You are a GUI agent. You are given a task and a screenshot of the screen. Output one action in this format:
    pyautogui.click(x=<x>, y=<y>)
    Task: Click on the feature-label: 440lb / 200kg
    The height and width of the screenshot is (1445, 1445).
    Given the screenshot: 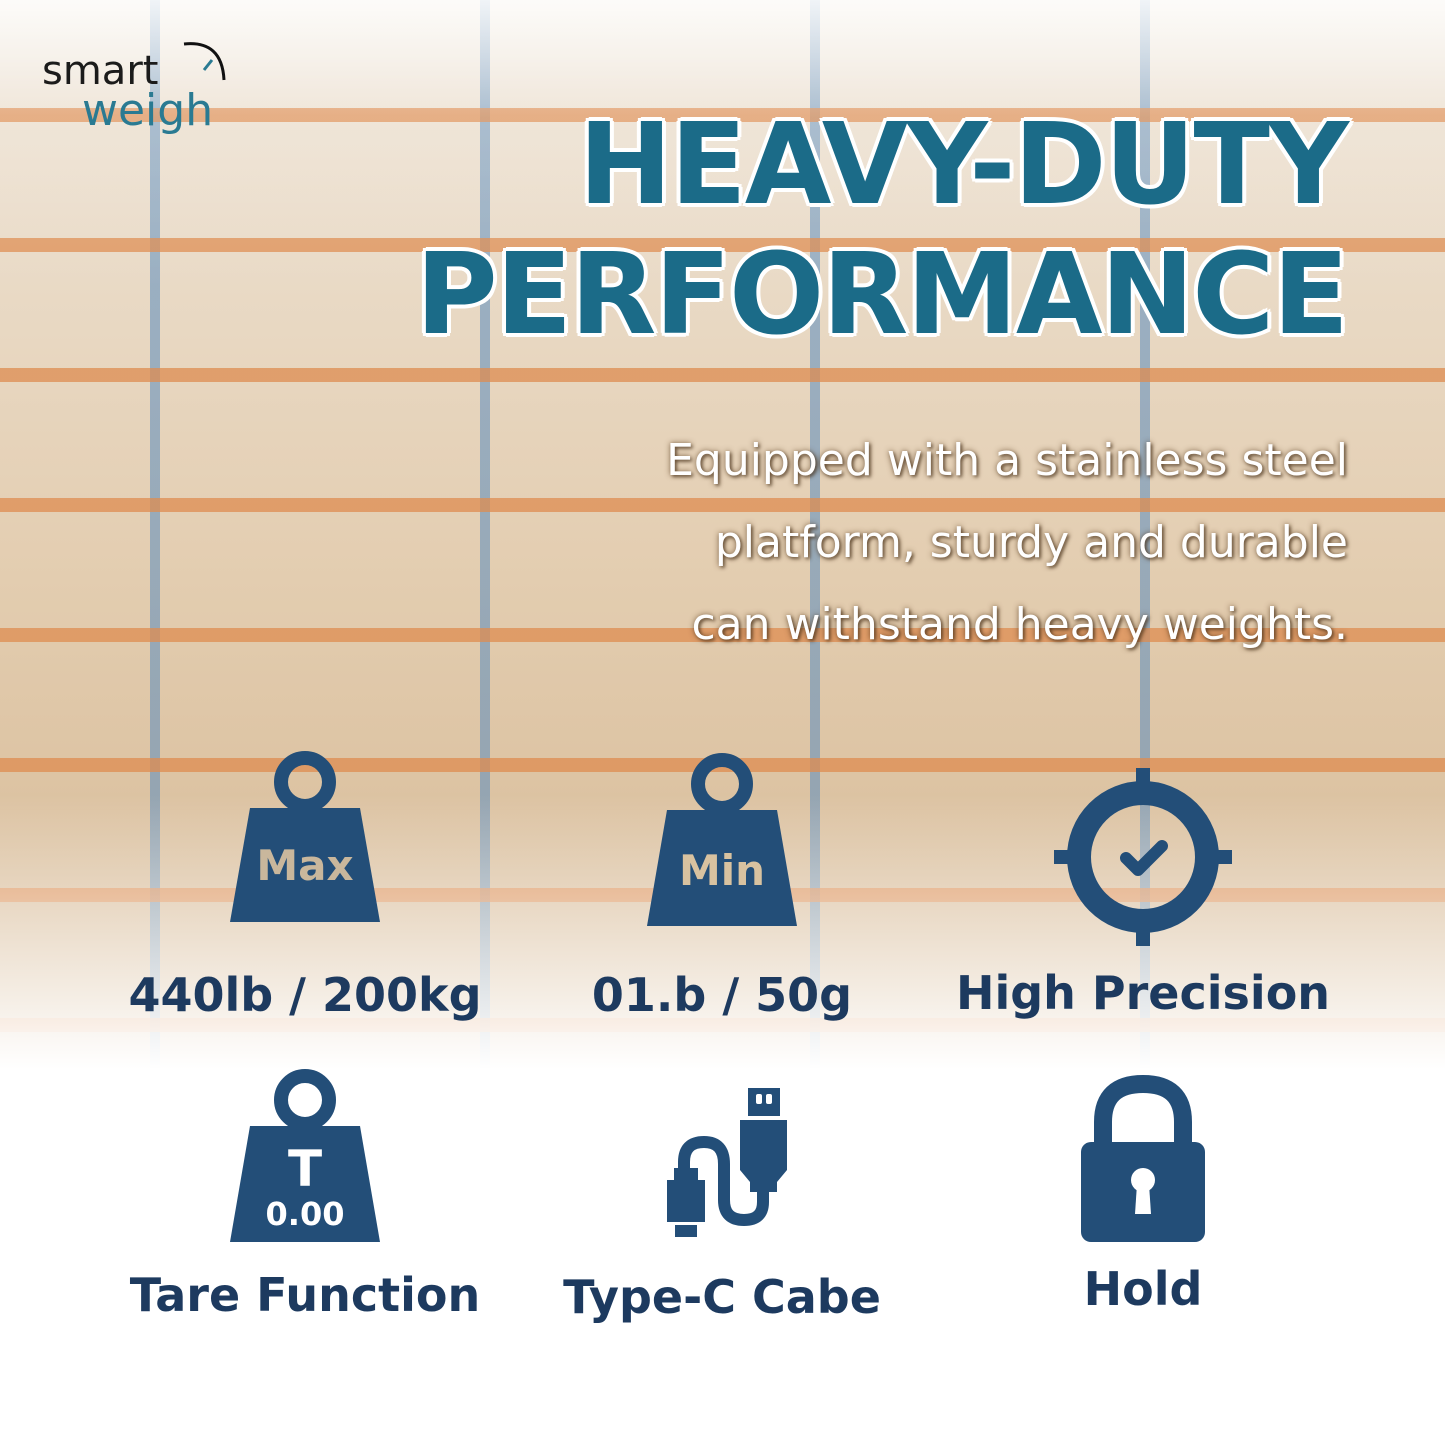 What is the action you would take?
    pyautogui.click(x=305, y=995)
    